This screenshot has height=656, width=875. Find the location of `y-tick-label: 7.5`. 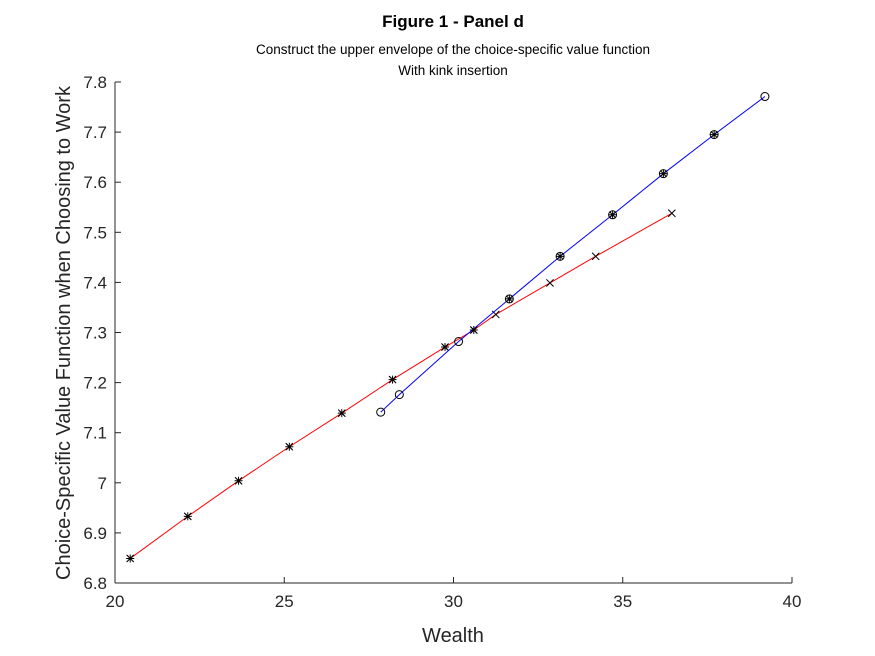

y-tick-label: 7.5 is located at coordinates (95, 232).